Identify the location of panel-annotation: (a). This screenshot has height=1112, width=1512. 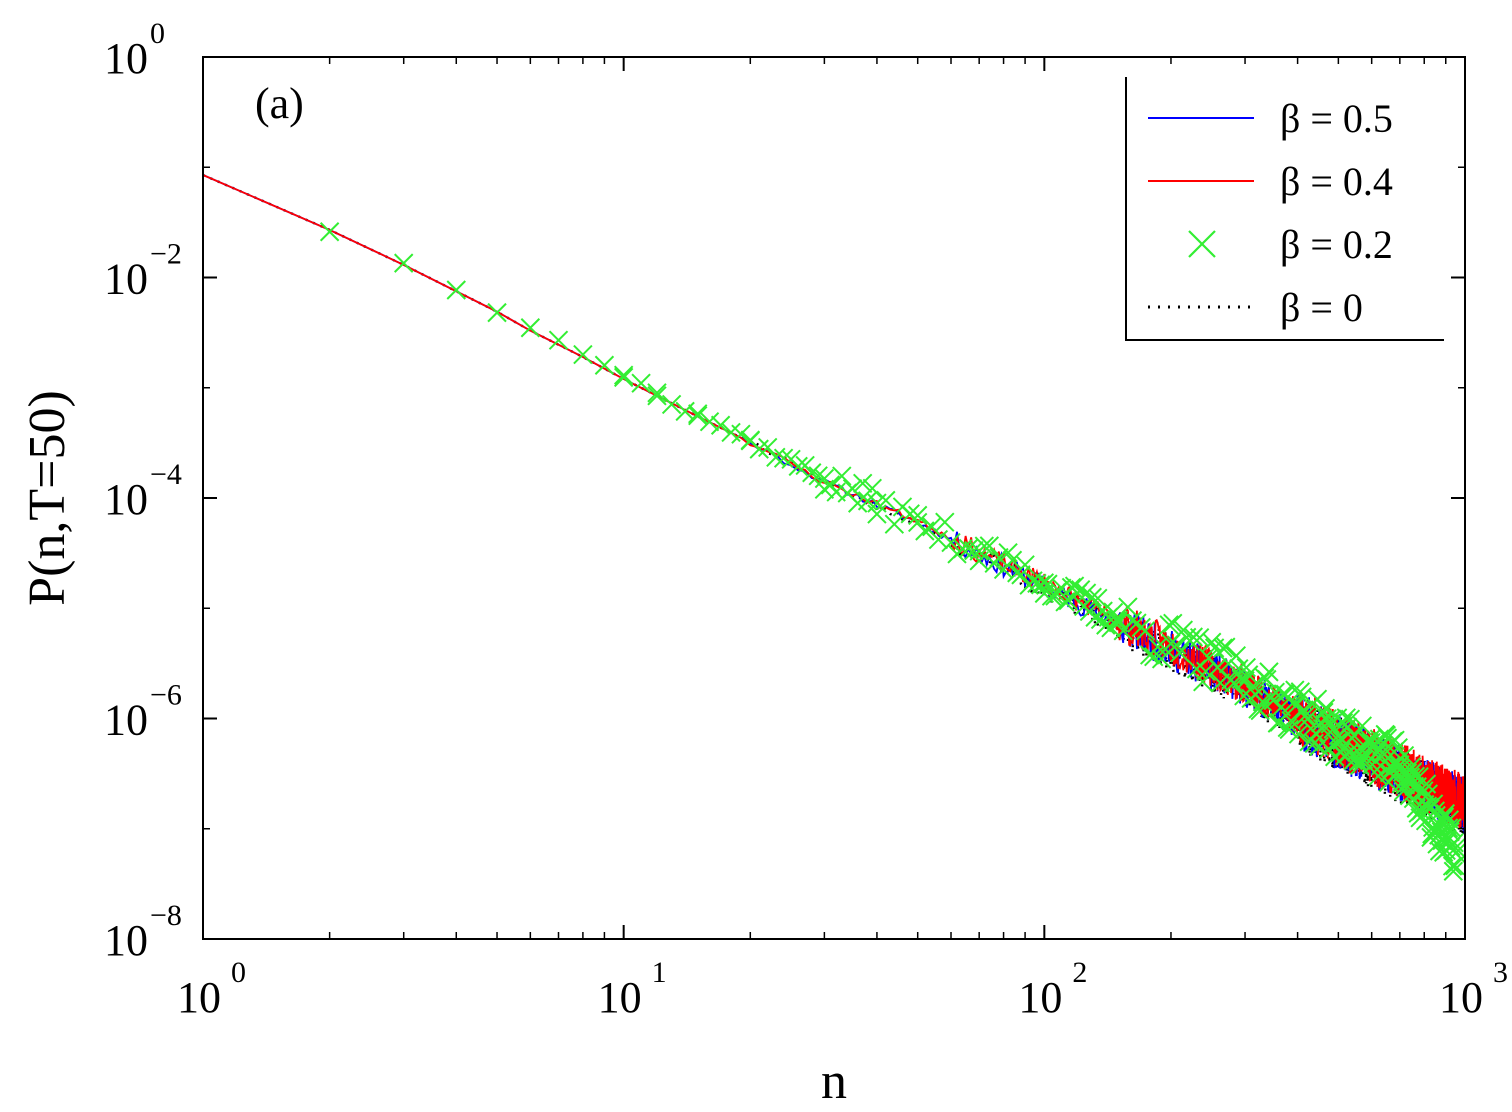
(279, 103).